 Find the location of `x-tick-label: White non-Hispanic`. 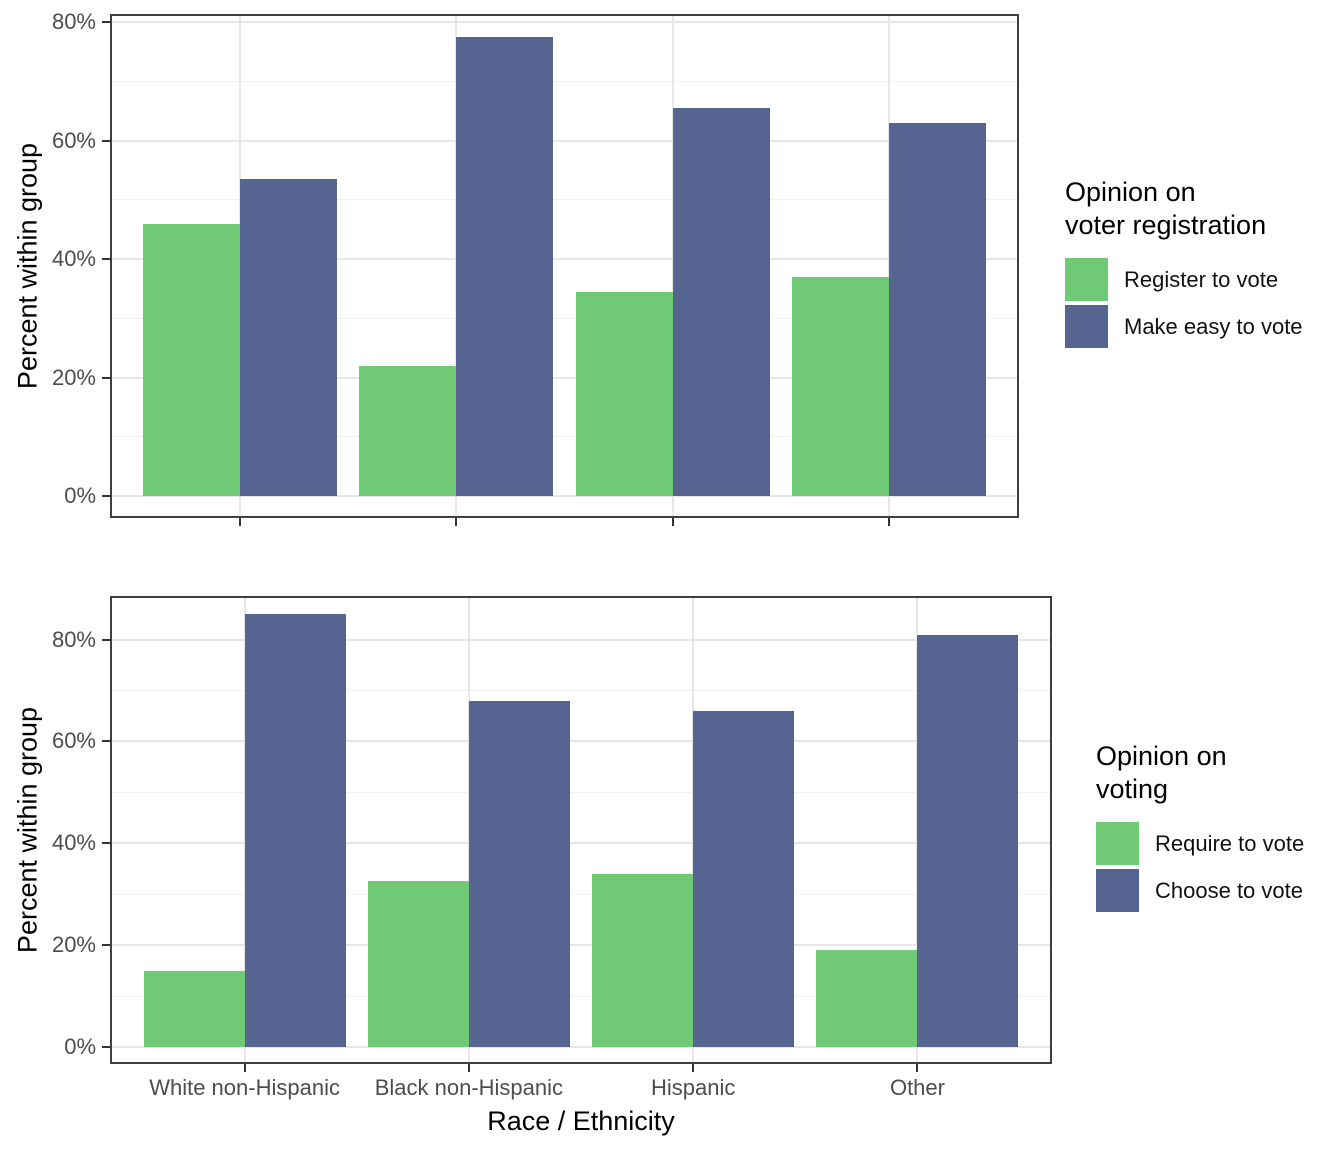

x-tick-label: White non-Hispanic is located at coordinates (244, 1087).